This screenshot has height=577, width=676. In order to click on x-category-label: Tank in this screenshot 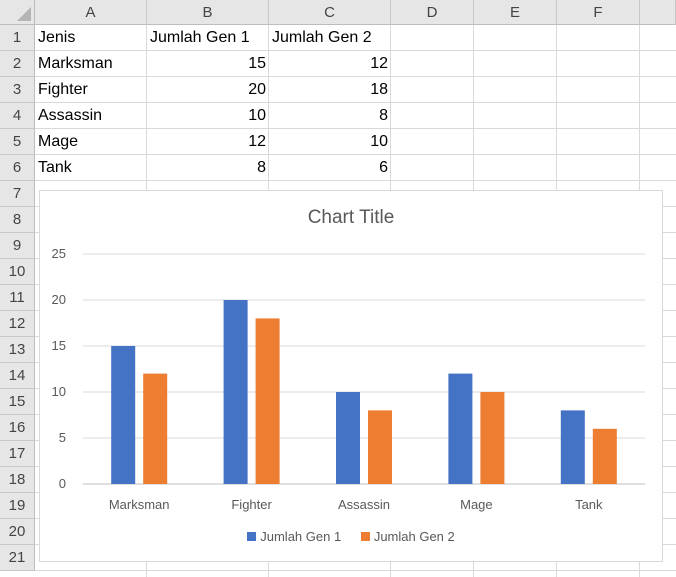, I will do `click(589, 504)`.